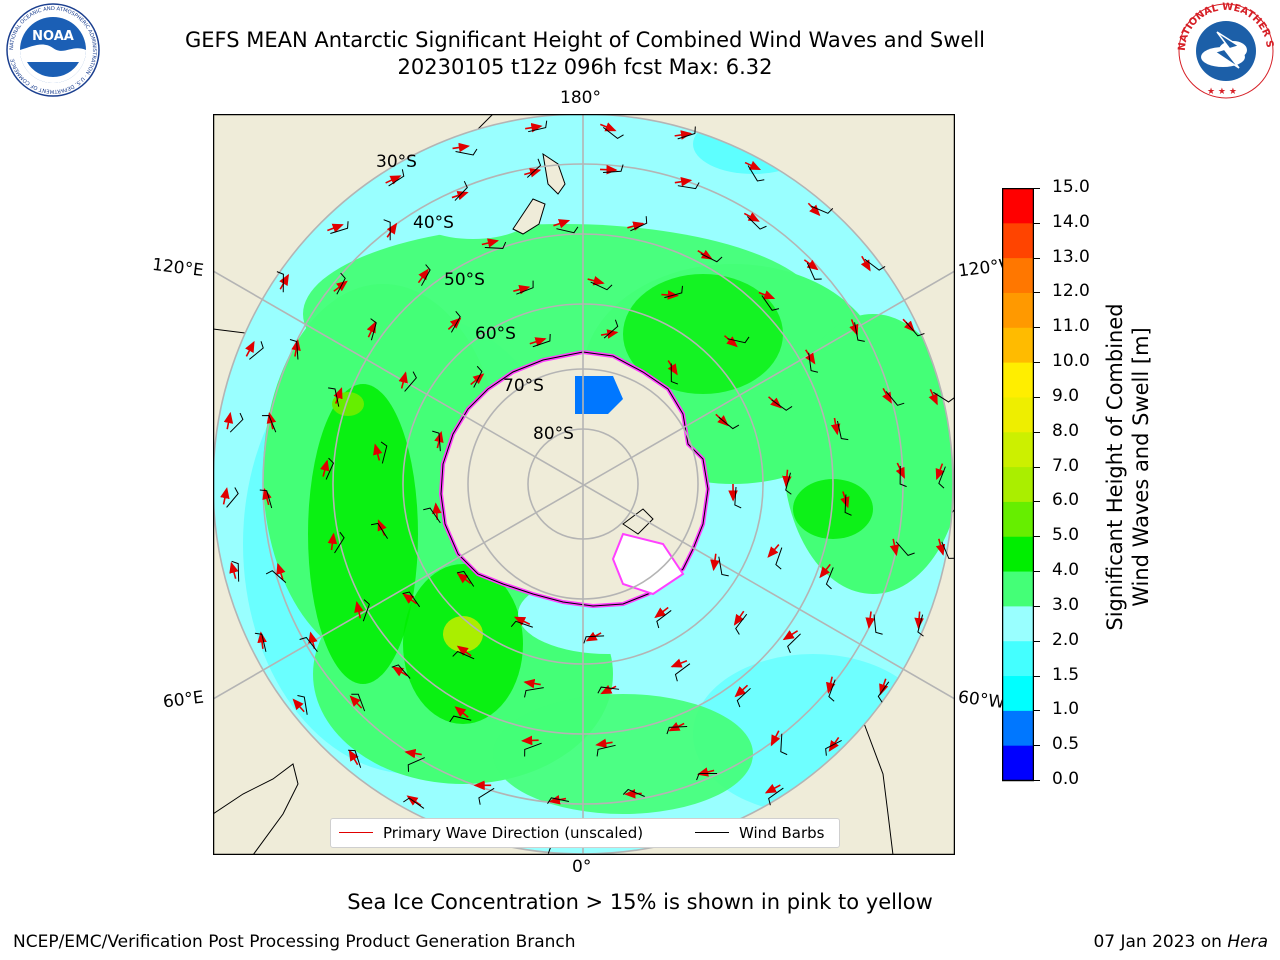  I want to click on colorbar-tick-label: 14.0, so click(1071, 221).